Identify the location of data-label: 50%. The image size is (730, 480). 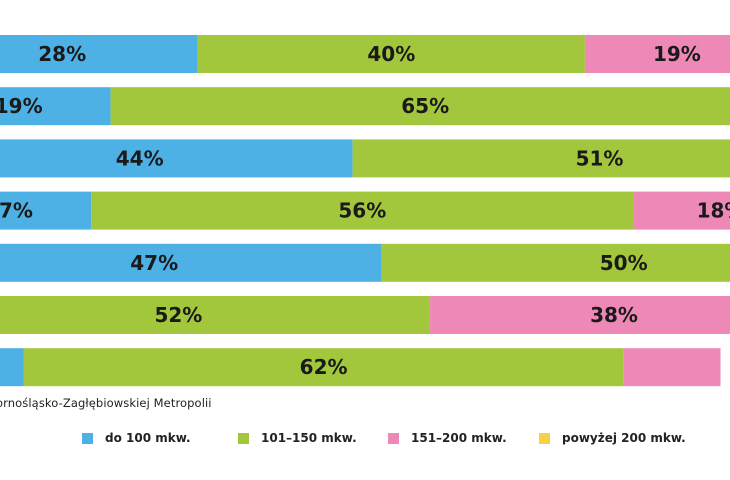
(624, 263).